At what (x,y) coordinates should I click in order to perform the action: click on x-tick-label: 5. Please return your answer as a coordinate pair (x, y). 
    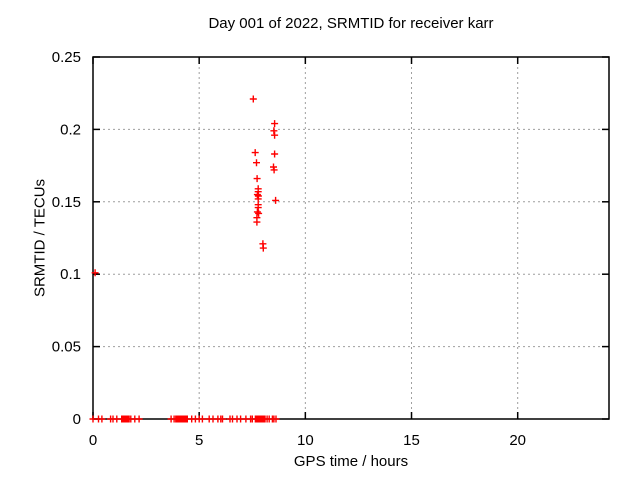
    Looking at the image, I should click on (199, 440).